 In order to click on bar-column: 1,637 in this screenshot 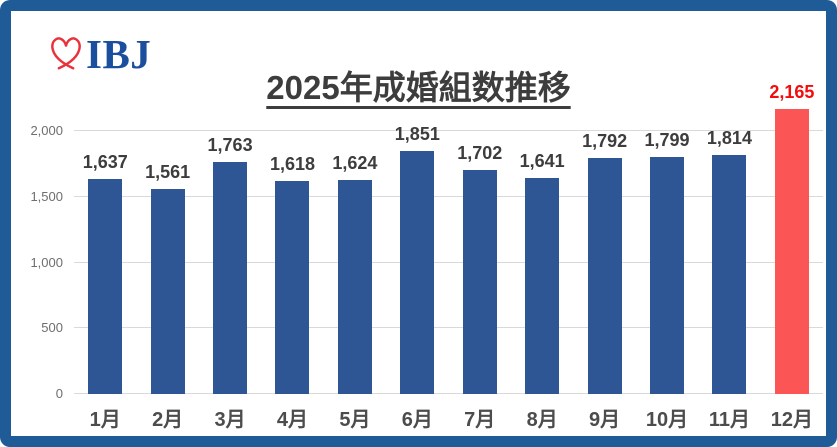, I will do `click(105, 273)`.